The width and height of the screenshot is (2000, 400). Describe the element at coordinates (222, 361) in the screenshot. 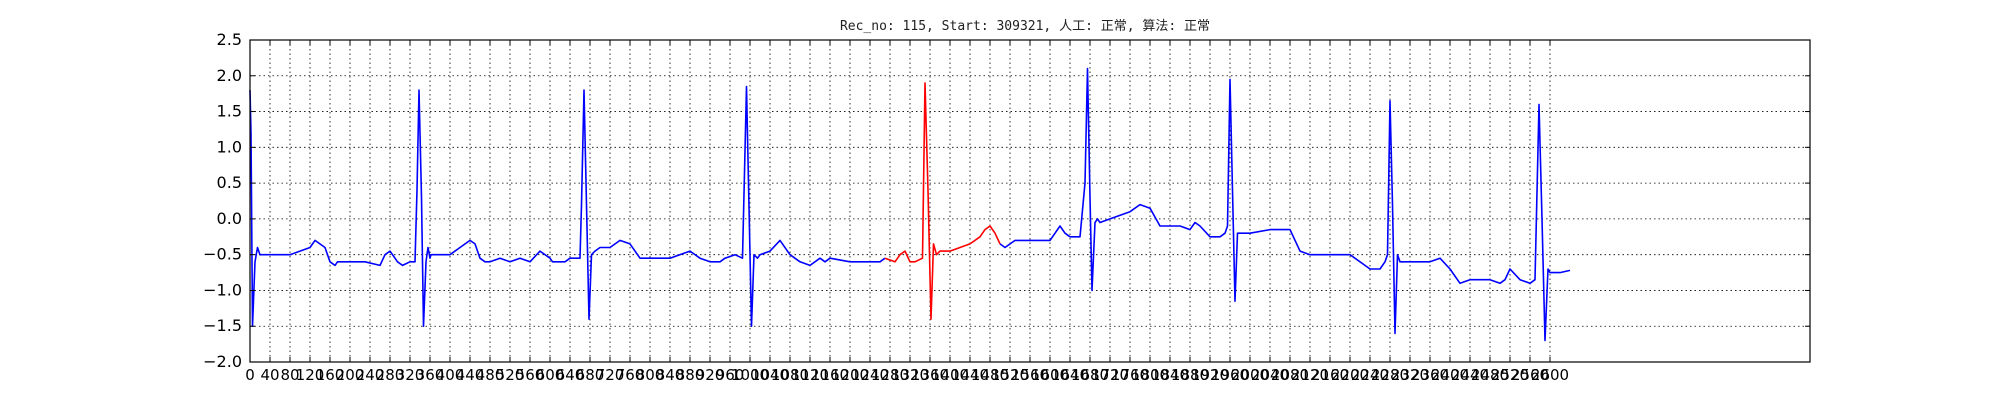

I see `y-tick-label: −2.0` at that location.